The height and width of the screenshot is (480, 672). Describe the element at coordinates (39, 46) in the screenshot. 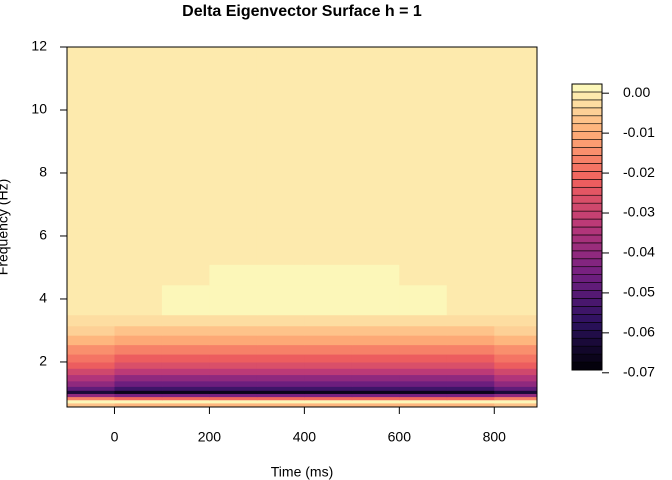

I see `y-tick-label: 12` at that location.